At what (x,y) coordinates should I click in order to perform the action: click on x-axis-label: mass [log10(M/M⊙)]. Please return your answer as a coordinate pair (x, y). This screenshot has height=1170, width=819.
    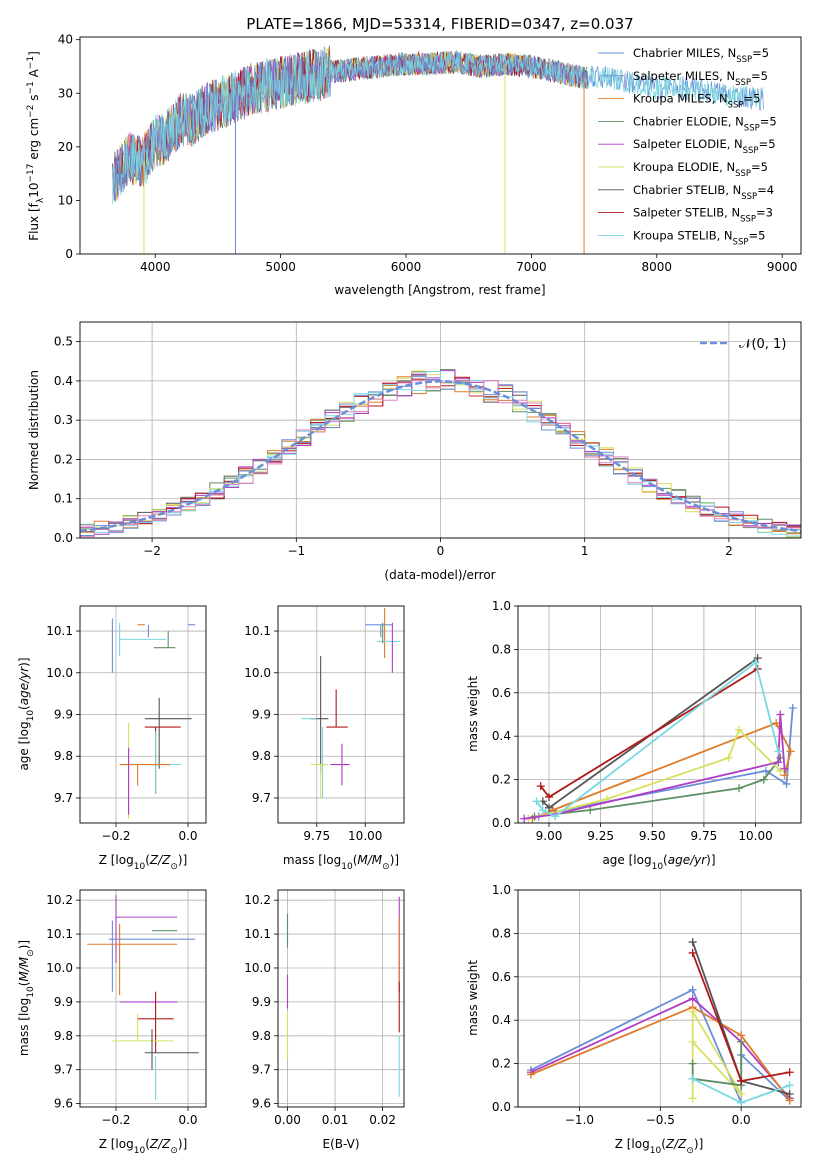
    Looking at the image, I should click on (341, 862).